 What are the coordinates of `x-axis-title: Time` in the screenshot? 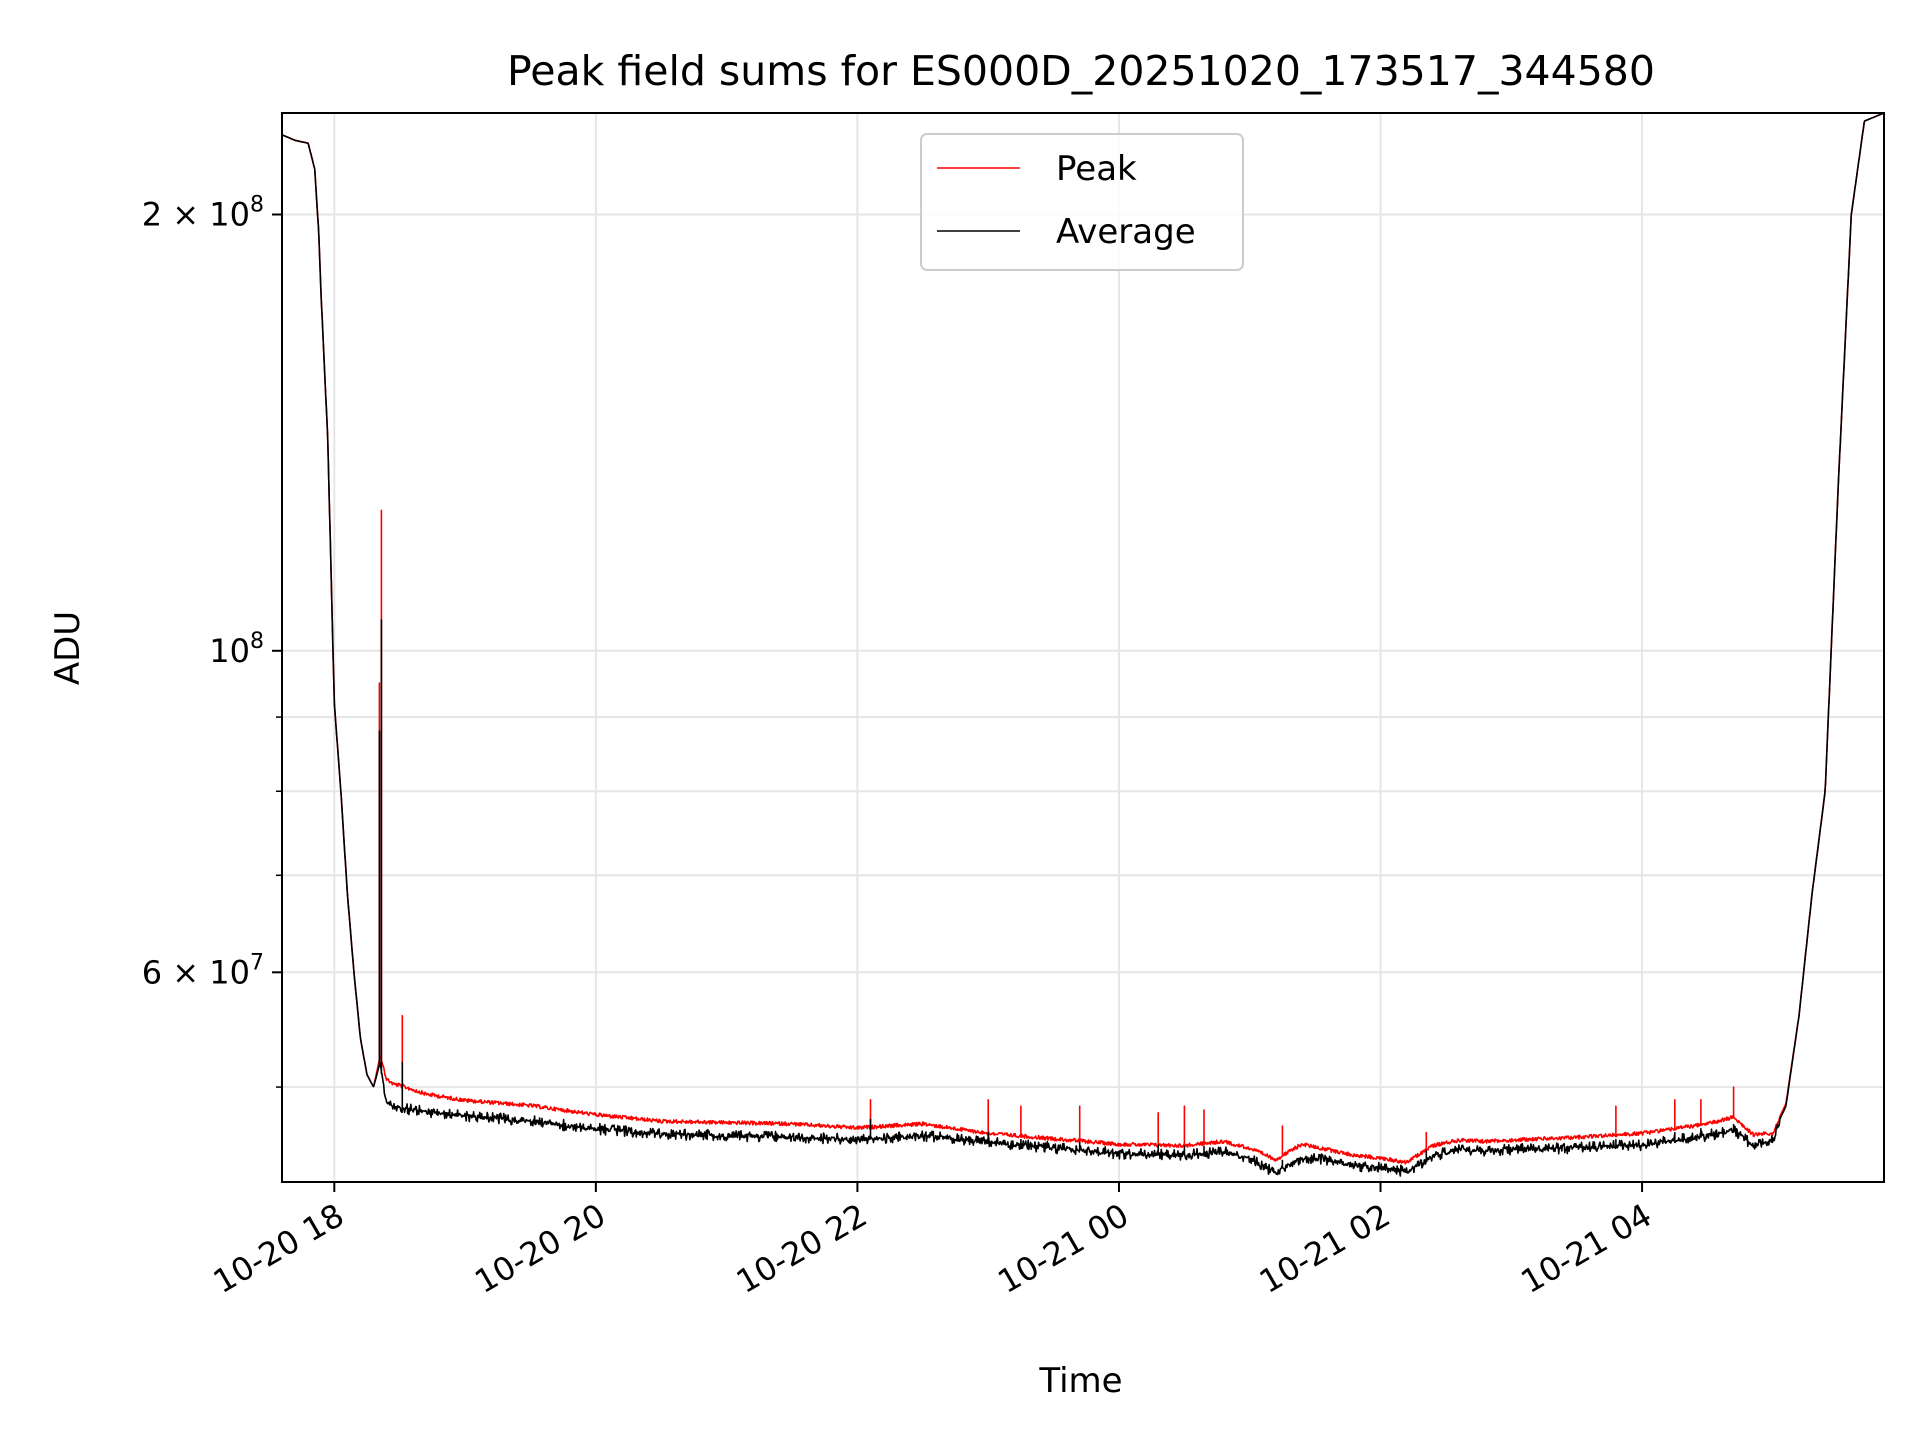 It's located at (1080, 1381).